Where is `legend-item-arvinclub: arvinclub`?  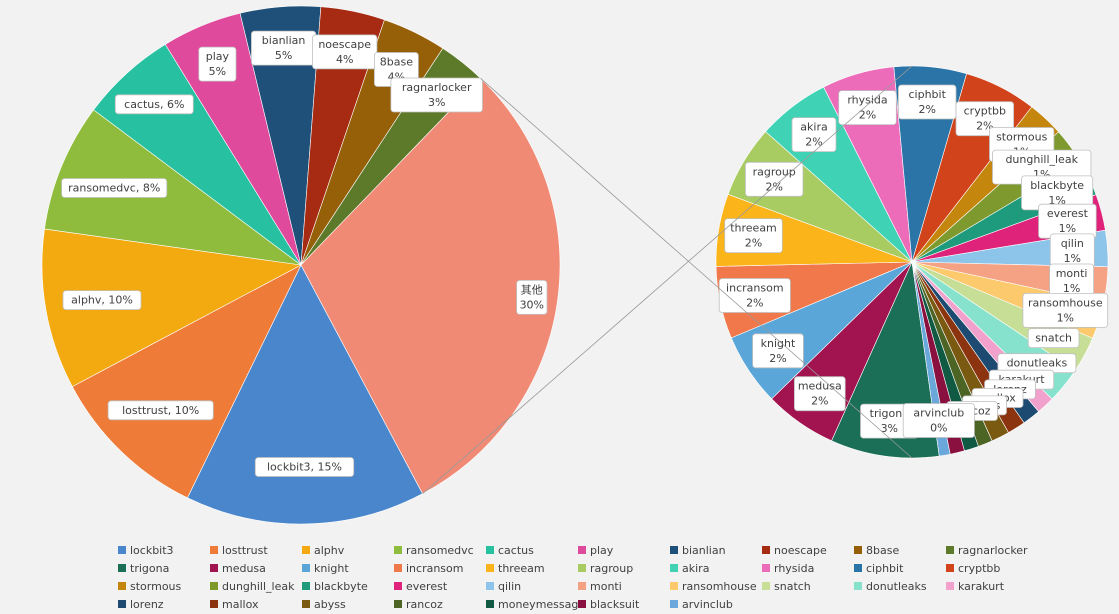
legend-item-arvinclub: arvinclub is located at coordinates (716, 604).